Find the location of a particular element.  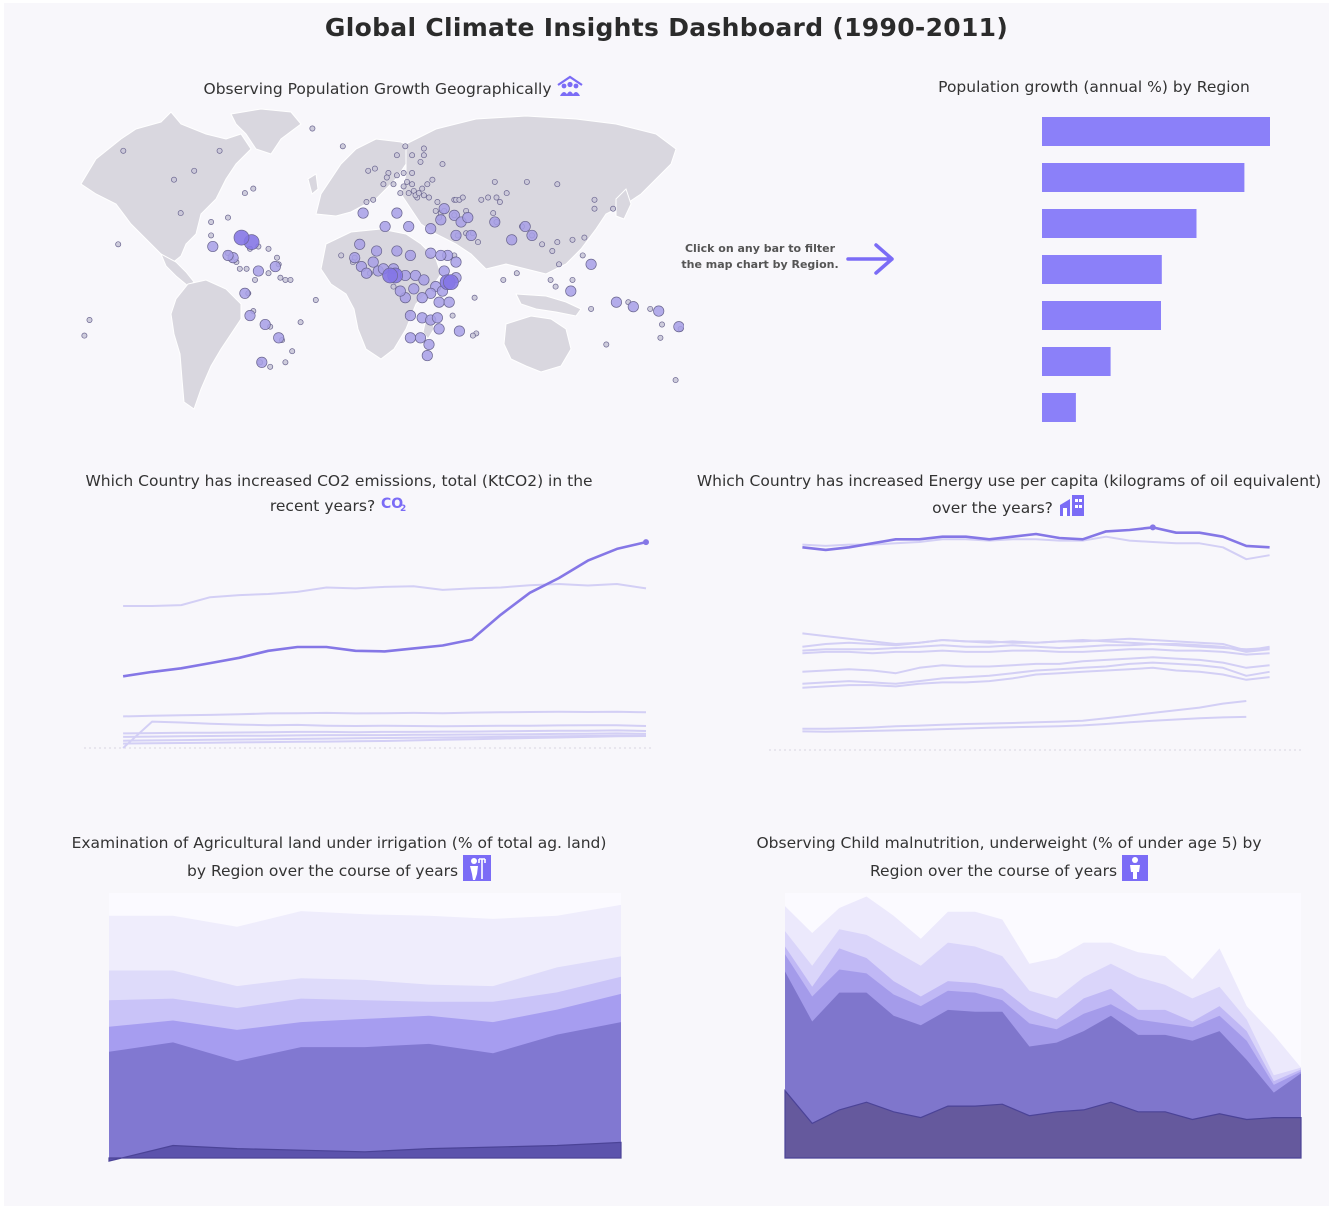

irrigation-area-chart is located at coordinates (329, 1040).